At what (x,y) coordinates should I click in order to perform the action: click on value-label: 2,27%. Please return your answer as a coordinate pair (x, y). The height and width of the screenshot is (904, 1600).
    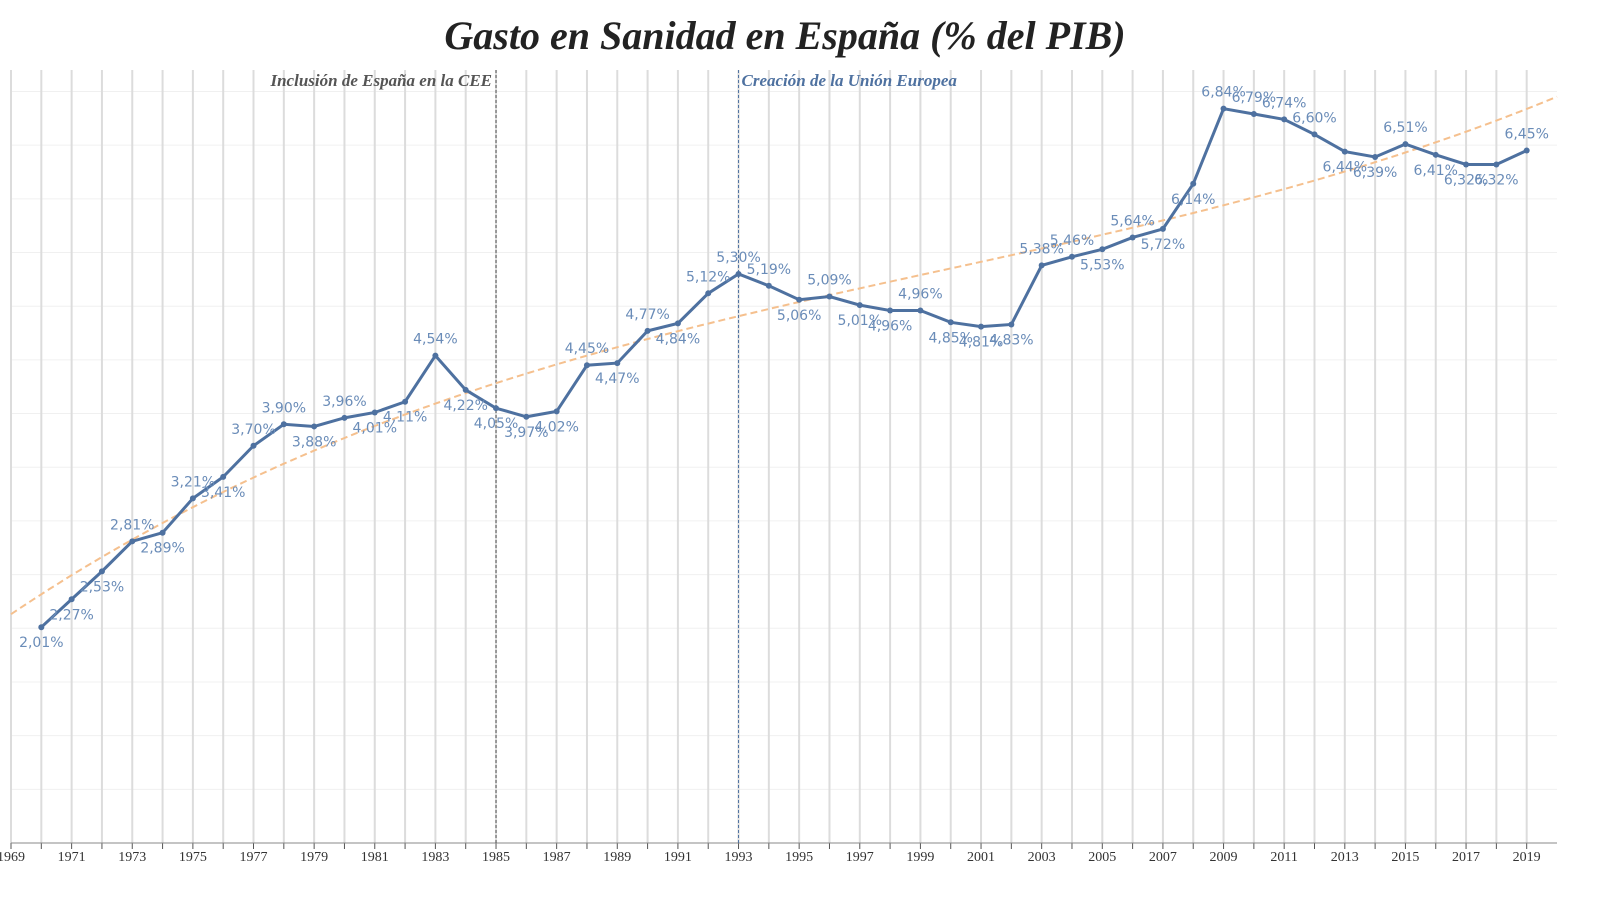
    Looking at the image, I should click on (71, 615).